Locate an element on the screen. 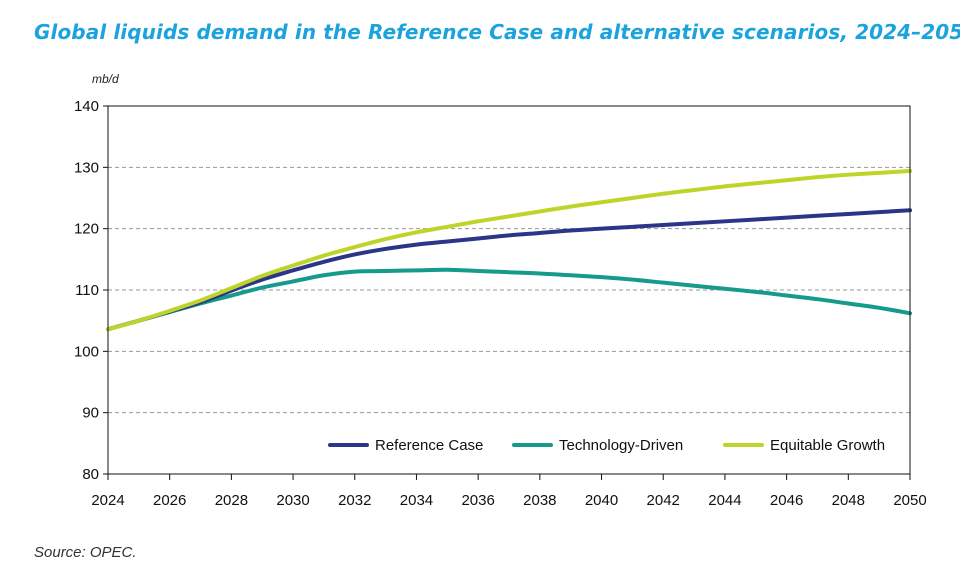  y-tick-label: 100 is located at coordinates (86, 351).